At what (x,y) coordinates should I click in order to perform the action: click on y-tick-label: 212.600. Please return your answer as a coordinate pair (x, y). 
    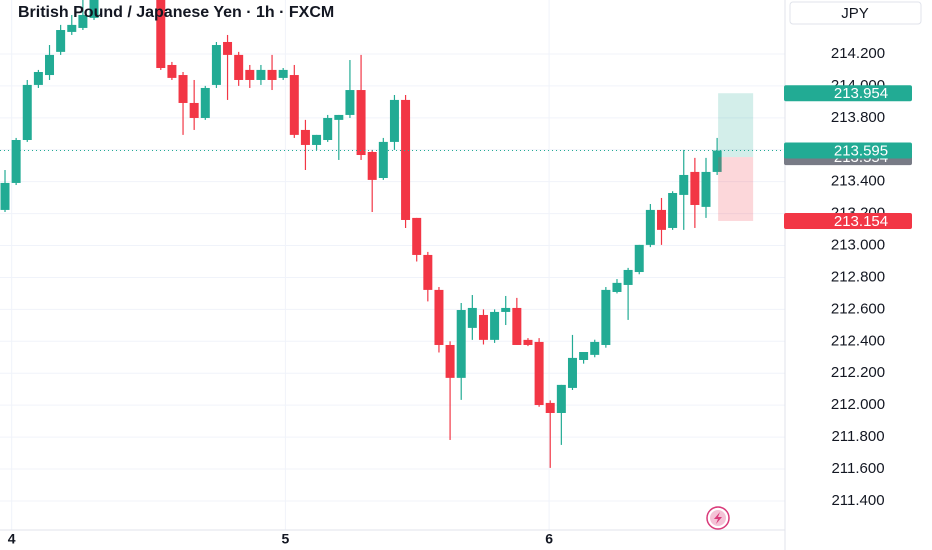
    Looking at the image, I should click on (858, 308).